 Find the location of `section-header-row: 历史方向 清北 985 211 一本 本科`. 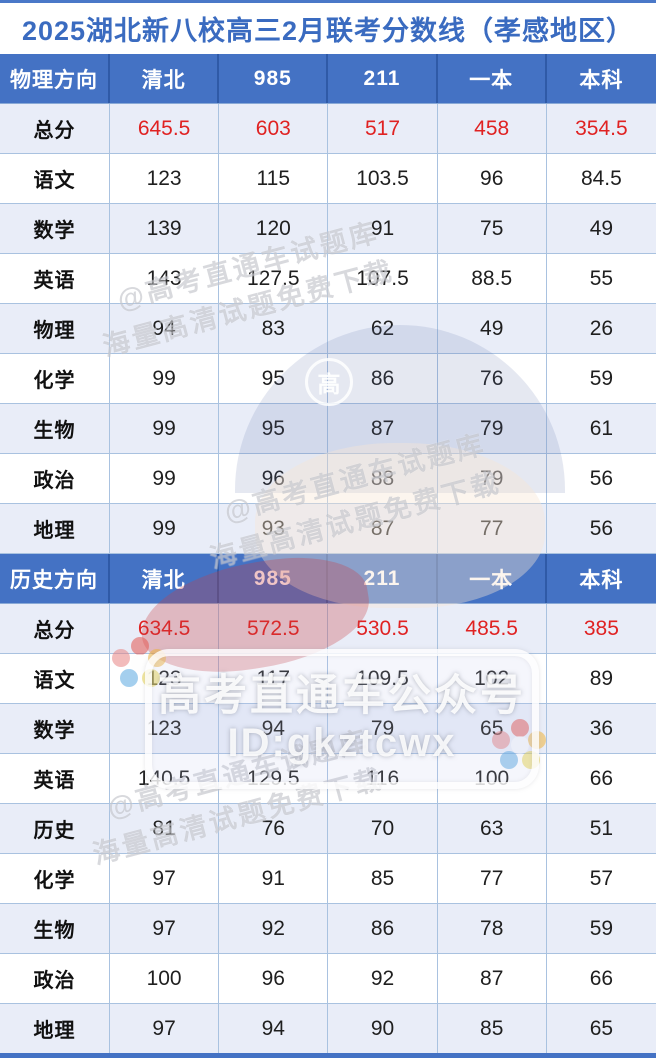

section-header-row: 历史方向 清北 985 211 一本 本科 is located at coordinates (328, 579).